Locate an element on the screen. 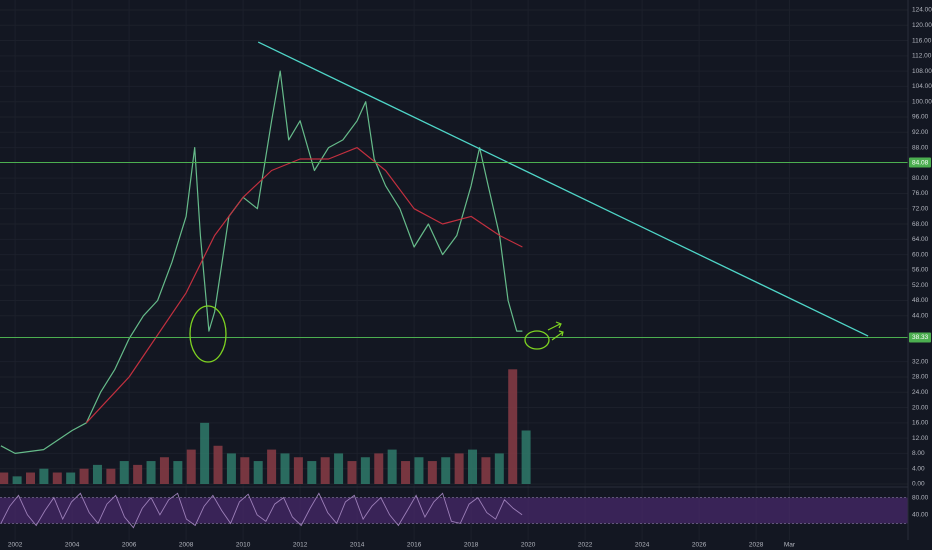 This screenshot has height=550, width=932. price-label: 84.08 is located at coordinates (920, 162).